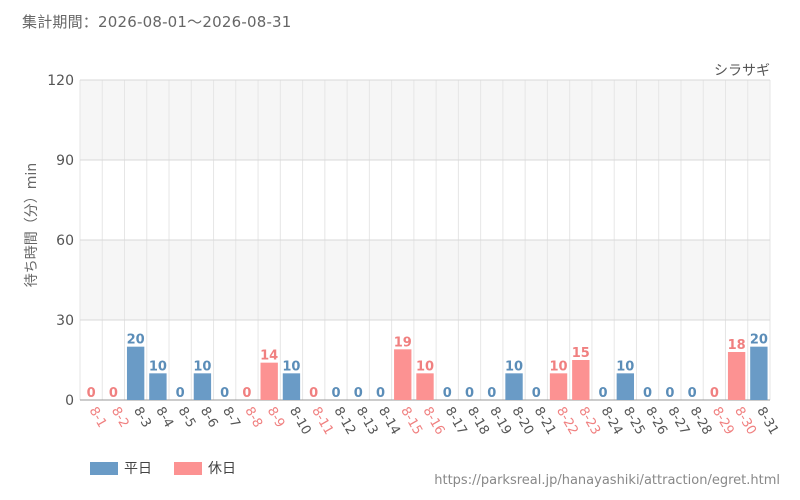  I want to click on x-tick-label-8-9: 8-9, so click(276, 418).